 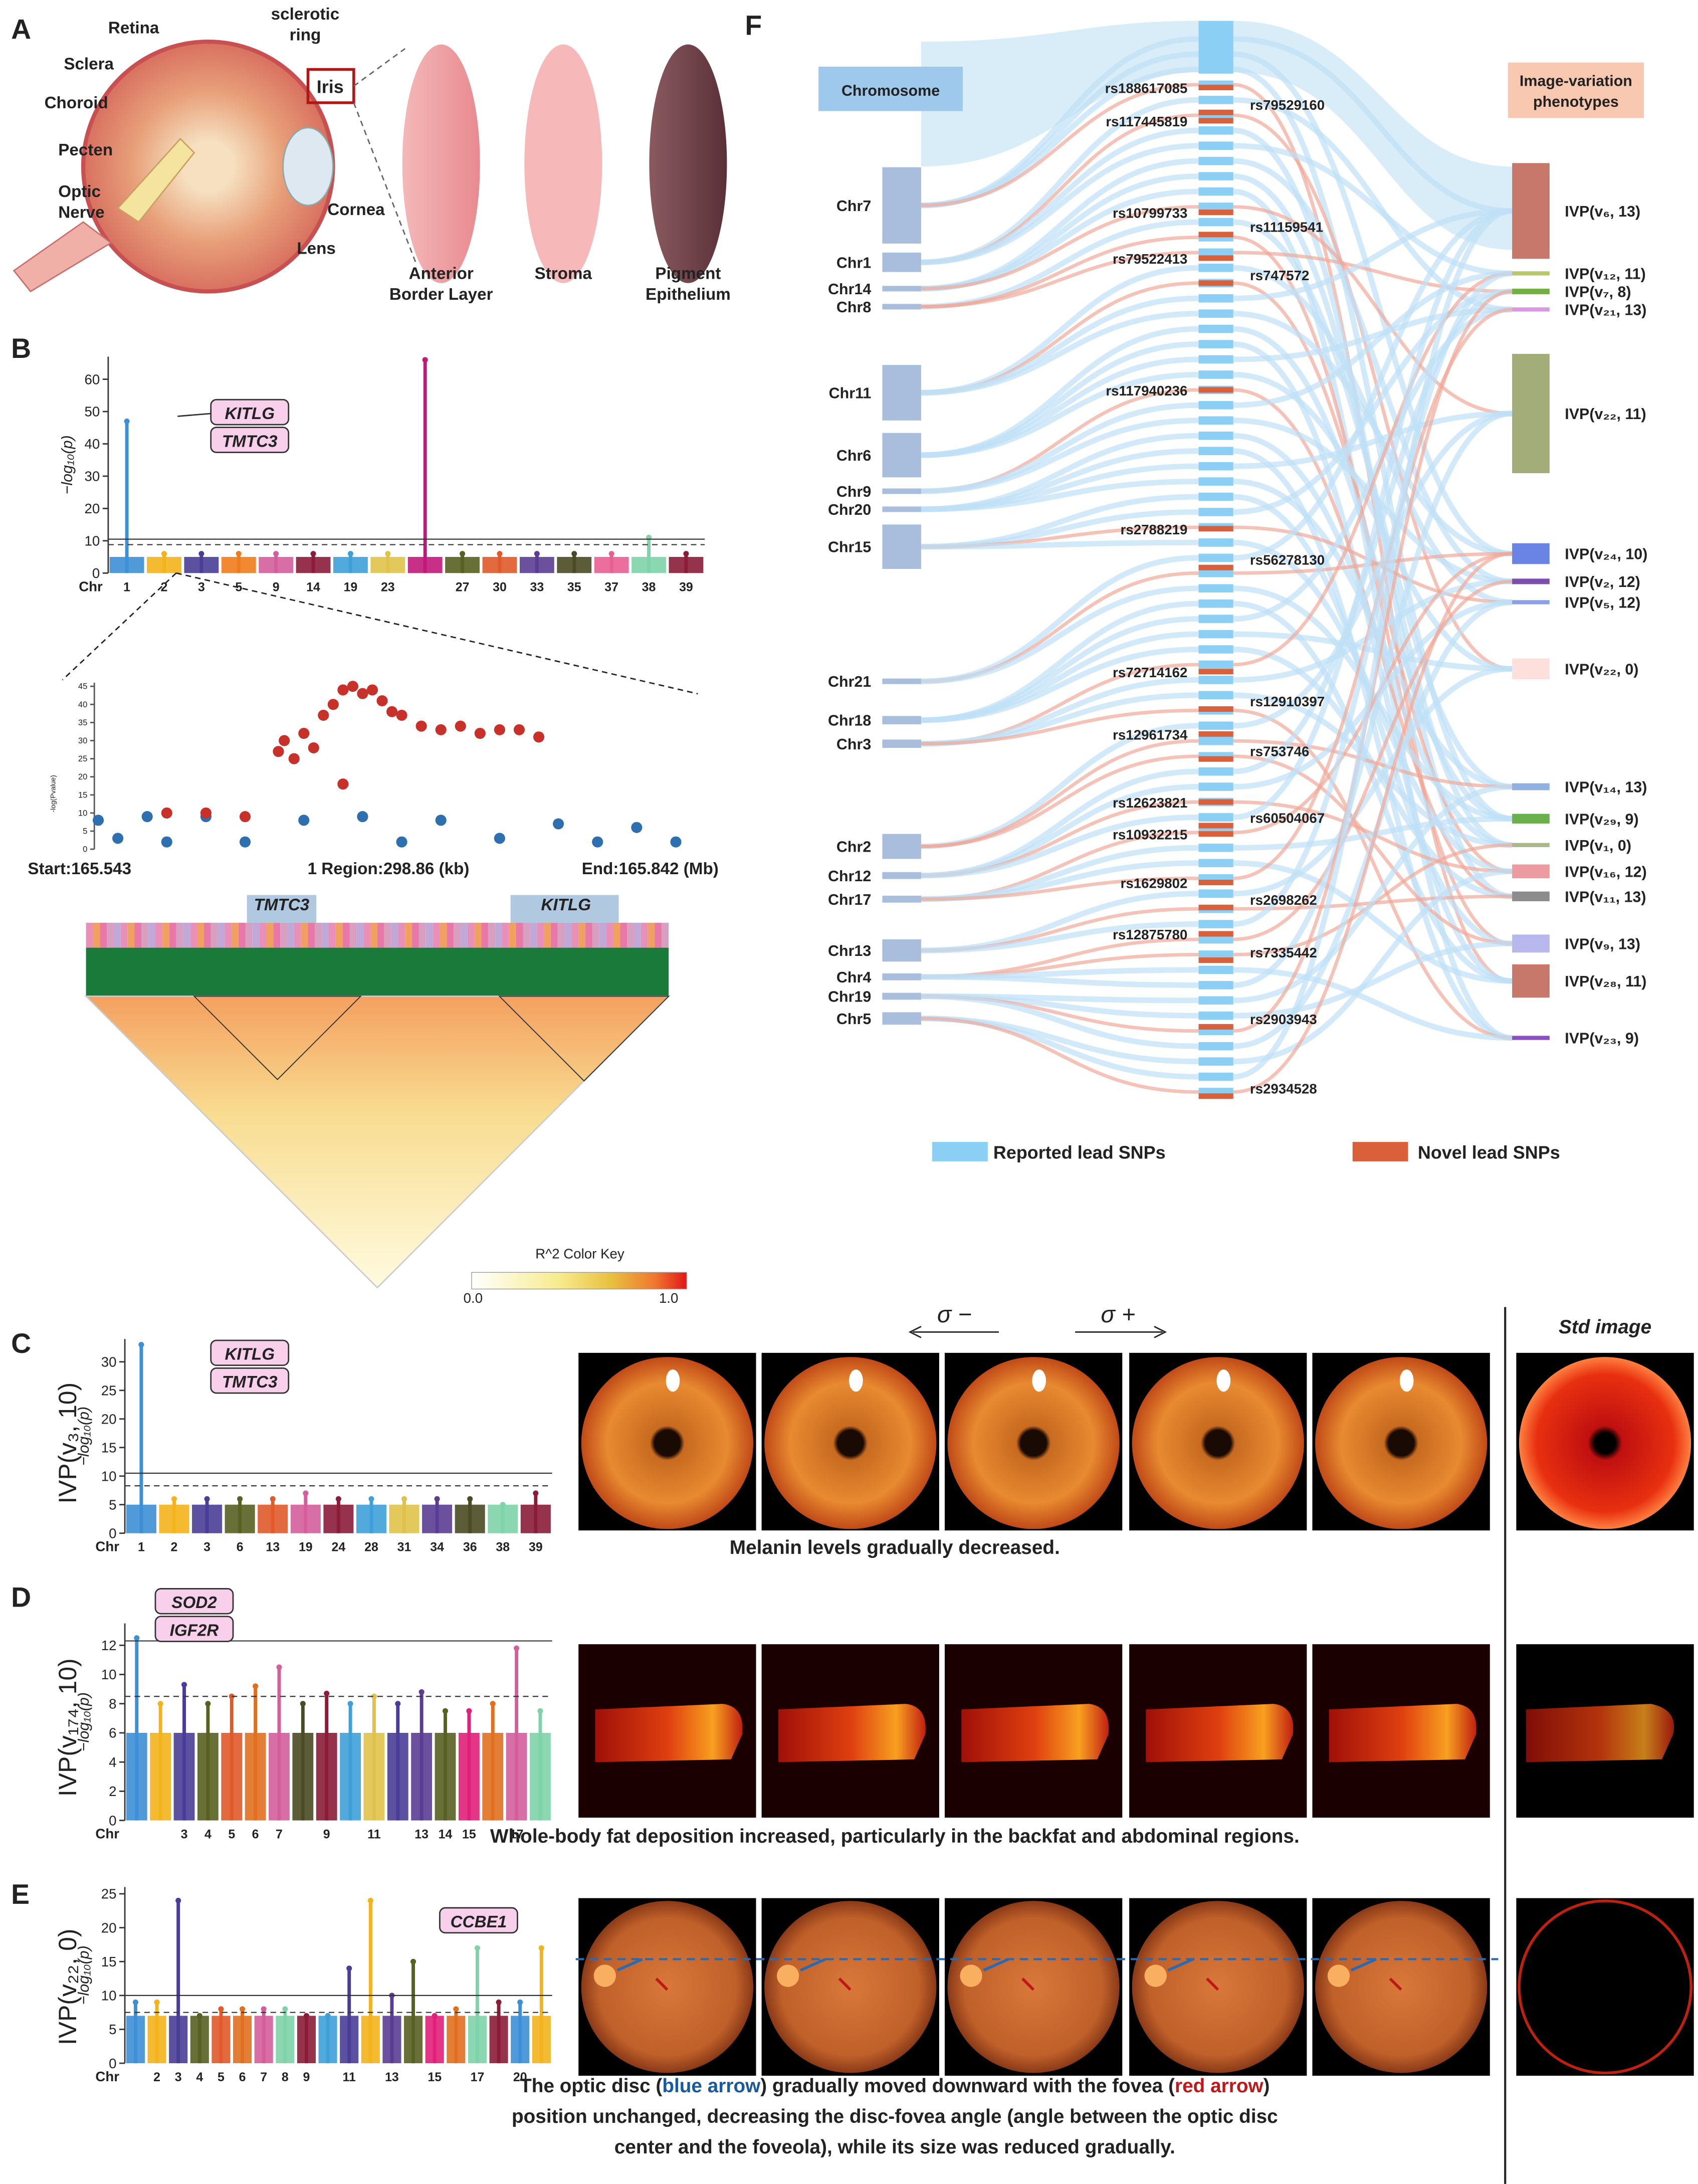 I want to click on iris-image, so click(x=850, y=1443).